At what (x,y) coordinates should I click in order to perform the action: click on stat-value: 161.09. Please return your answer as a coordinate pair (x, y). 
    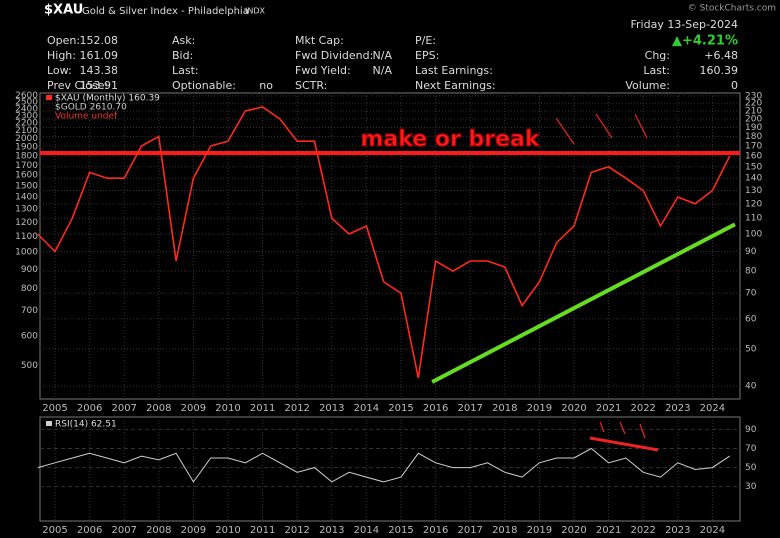
    Looking at the image, I should click on (99, 55).